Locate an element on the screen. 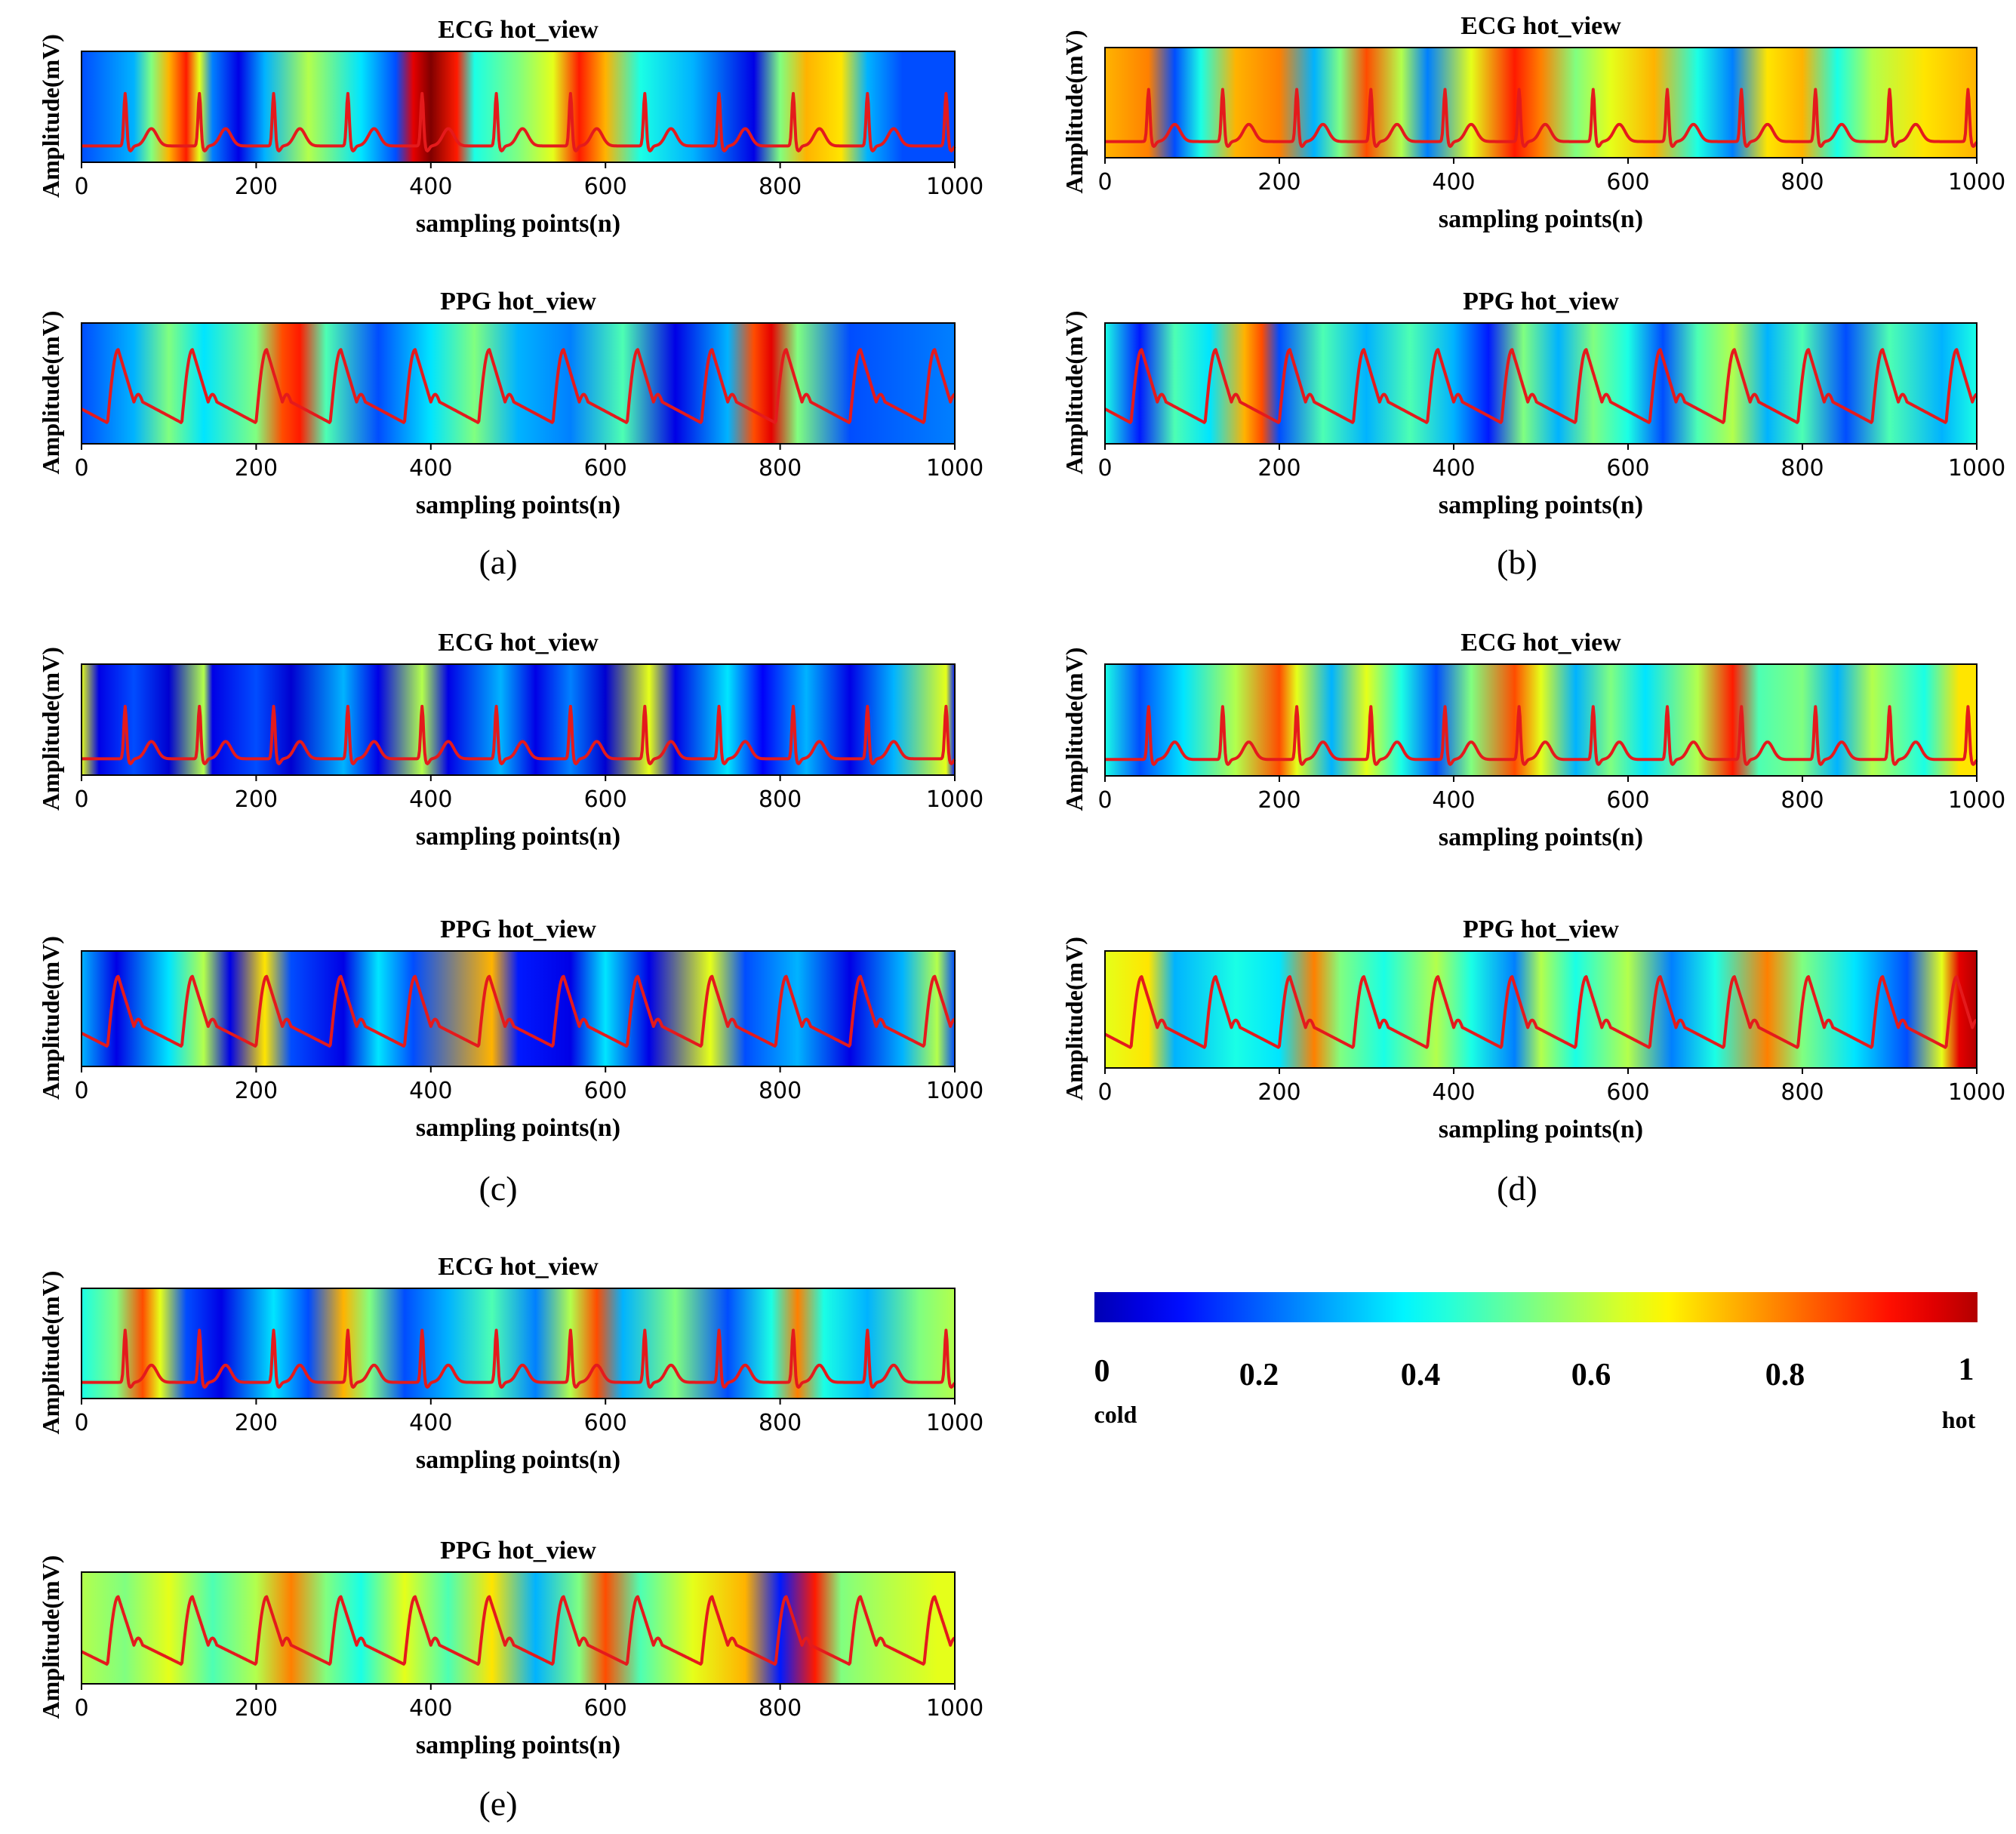  colorbar-tick-0: 0 is located at coordinates (1102, 1372).